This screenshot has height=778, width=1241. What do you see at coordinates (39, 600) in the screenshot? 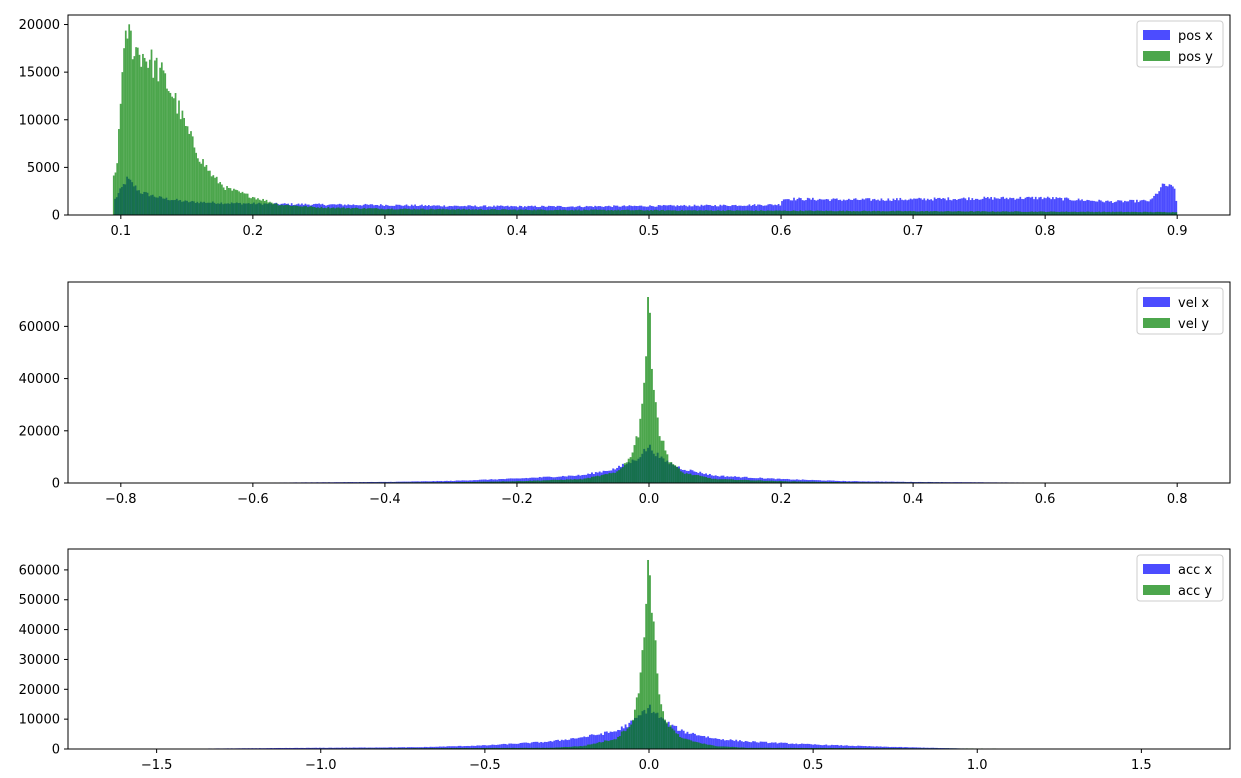
I see `y-tick-label: 50000` at bounding box center [39, 600].